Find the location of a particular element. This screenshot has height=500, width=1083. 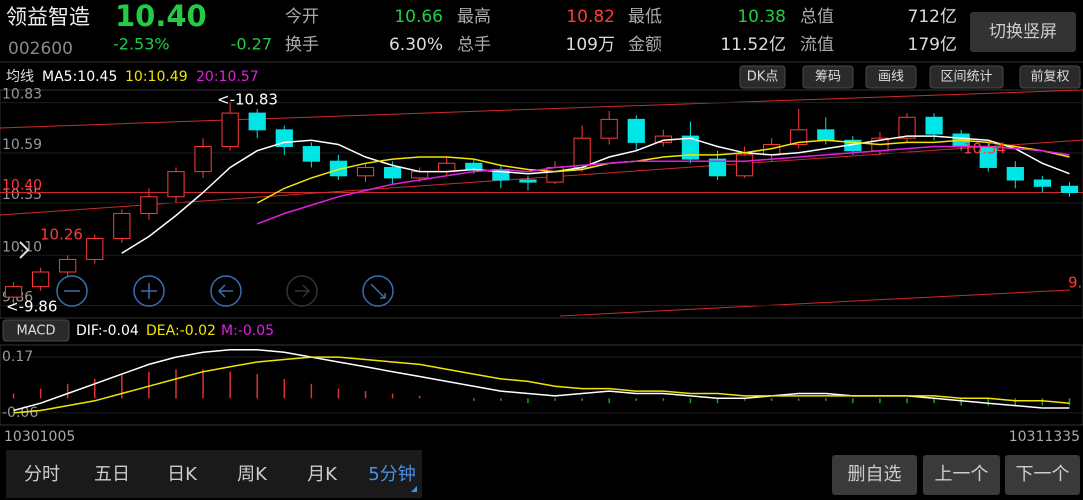

stat-label: 总值 is located at coordinates (817, 17).